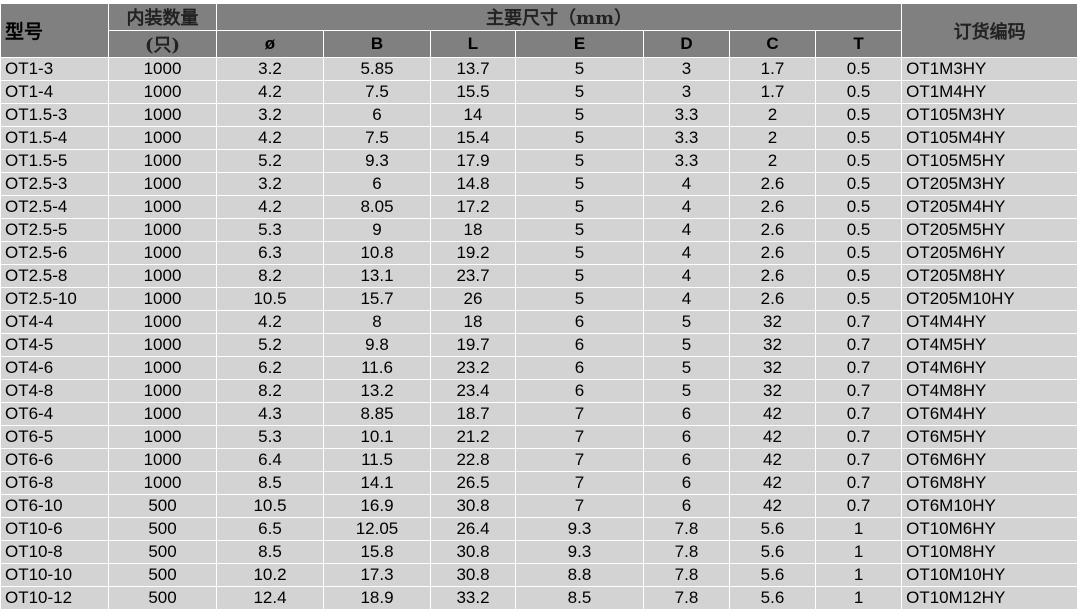 This screenshot has width=1077, height=610. I want to click on cell-value: 10.1, so click(377, 437).